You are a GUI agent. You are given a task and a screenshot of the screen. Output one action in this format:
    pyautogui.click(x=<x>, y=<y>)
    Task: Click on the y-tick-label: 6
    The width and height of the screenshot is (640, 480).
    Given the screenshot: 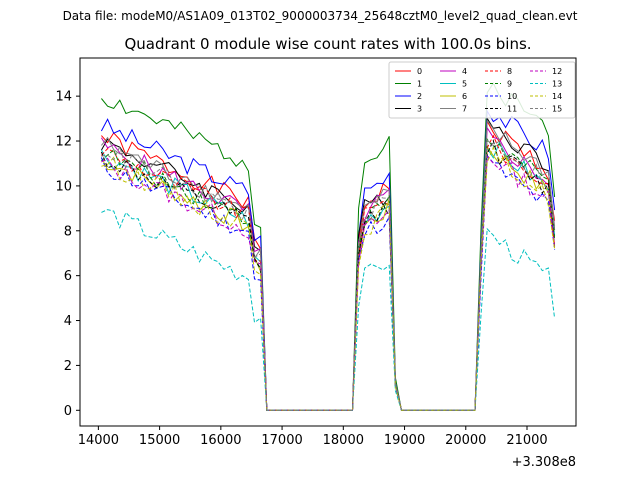 What is the action you would take?
    pyautogui.click(x=68, y=276)
    